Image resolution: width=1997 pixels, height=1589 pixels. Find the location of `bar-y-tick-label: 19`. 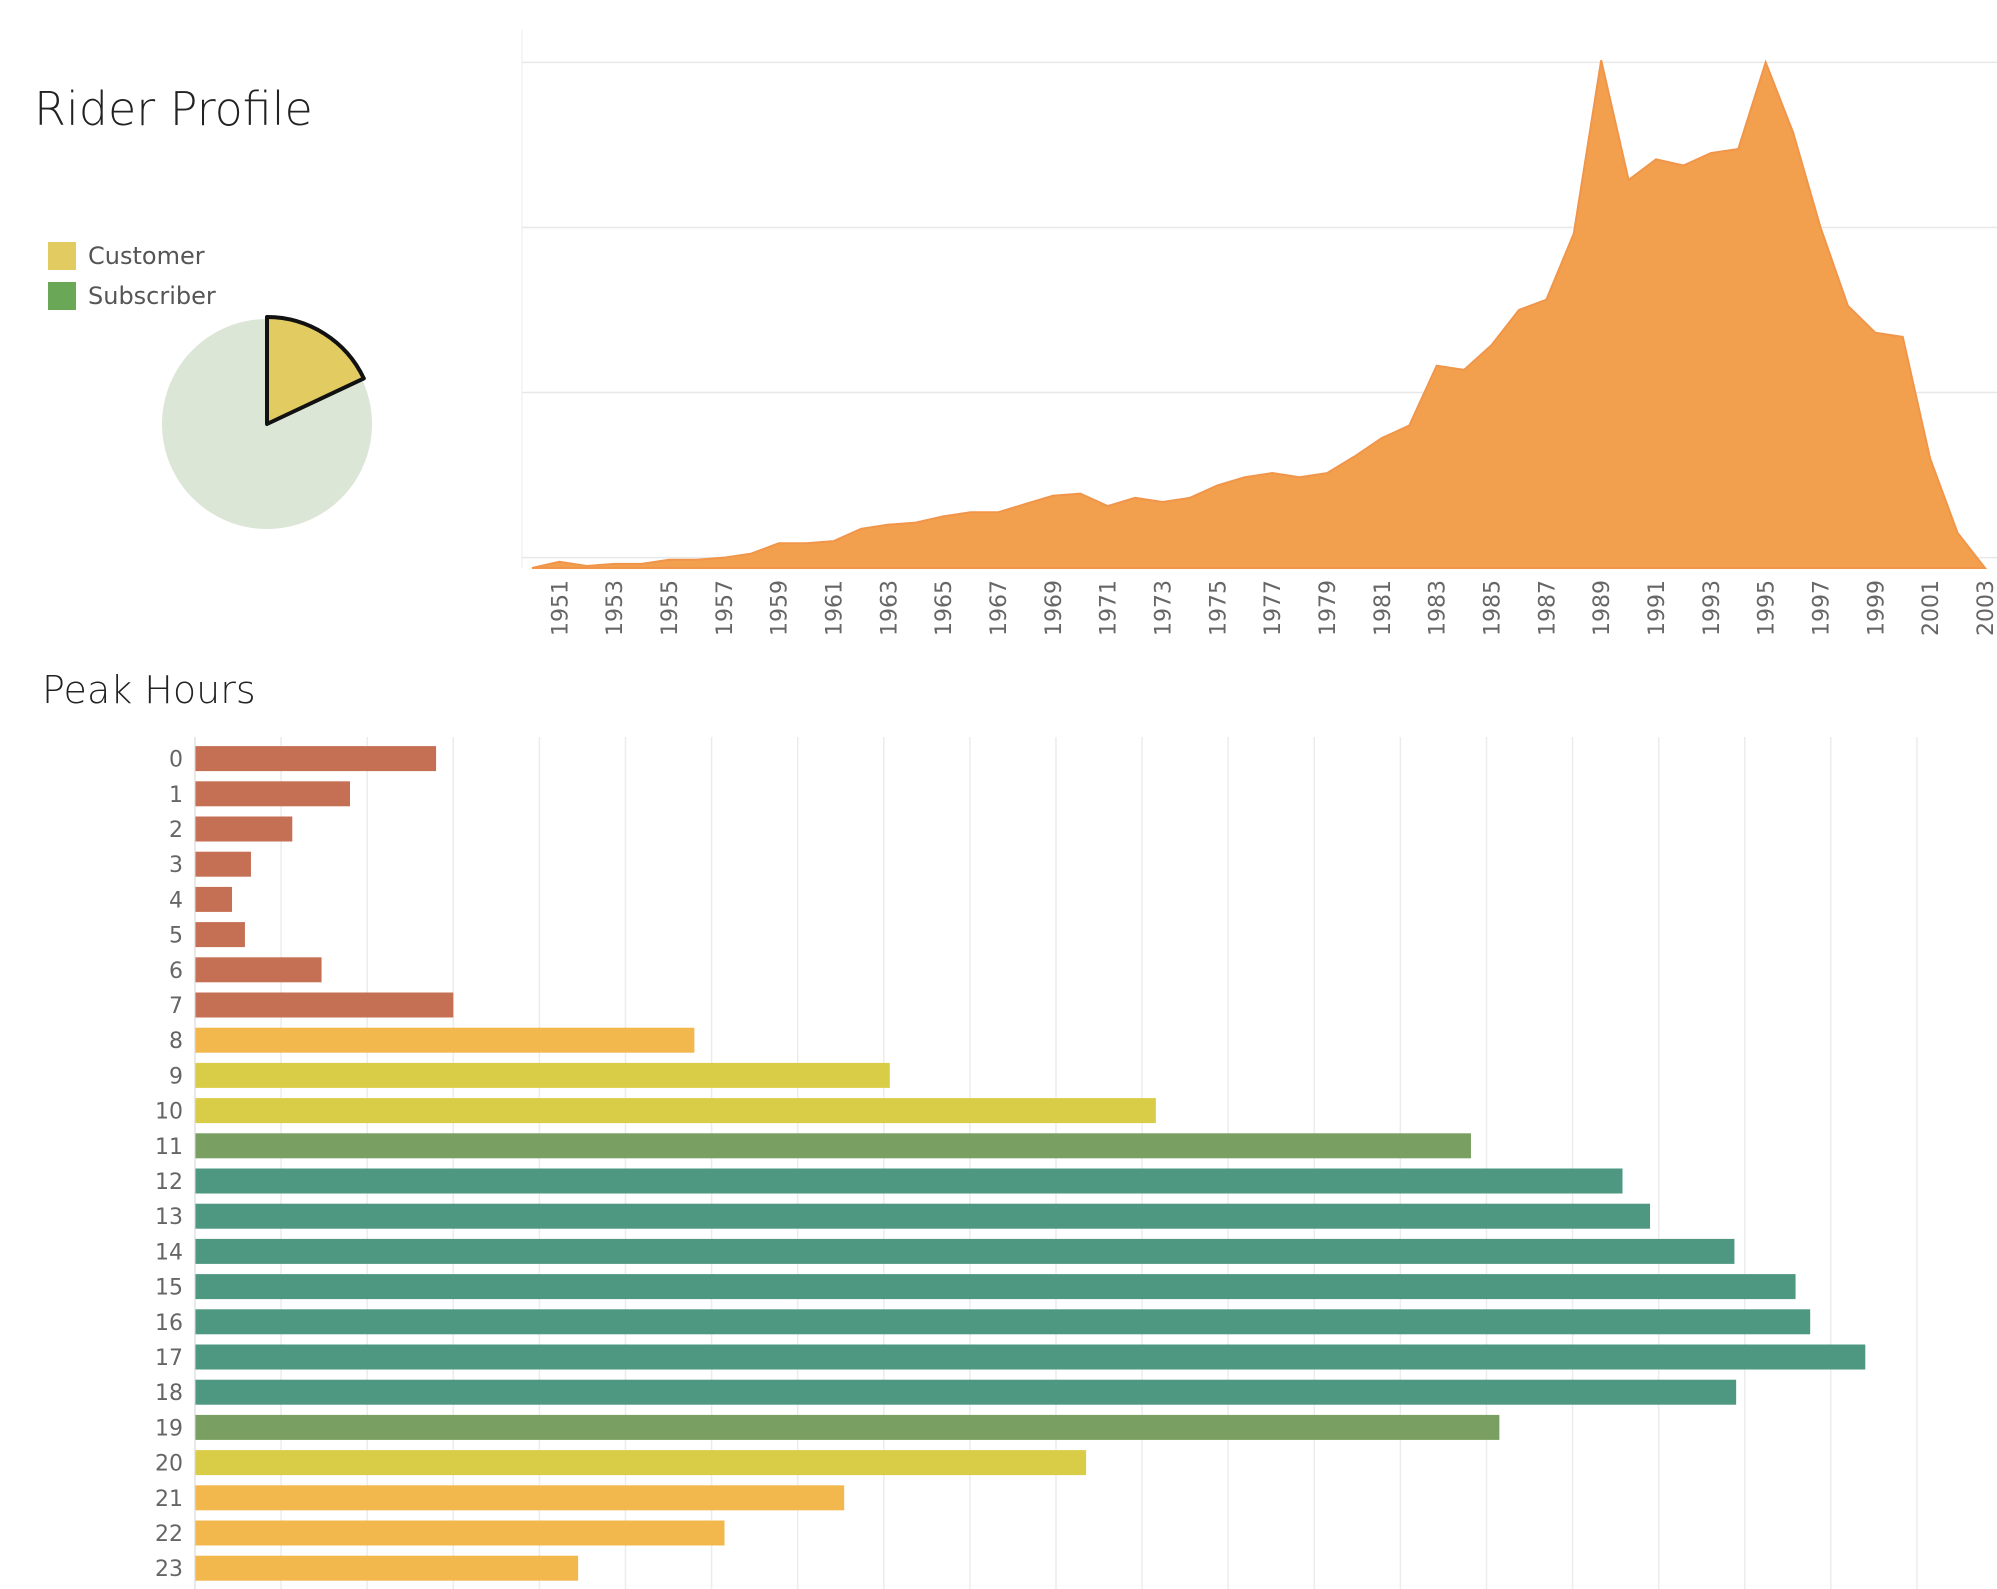

bar-y-tick-label: 19 is located at coordinates (169, 1428).